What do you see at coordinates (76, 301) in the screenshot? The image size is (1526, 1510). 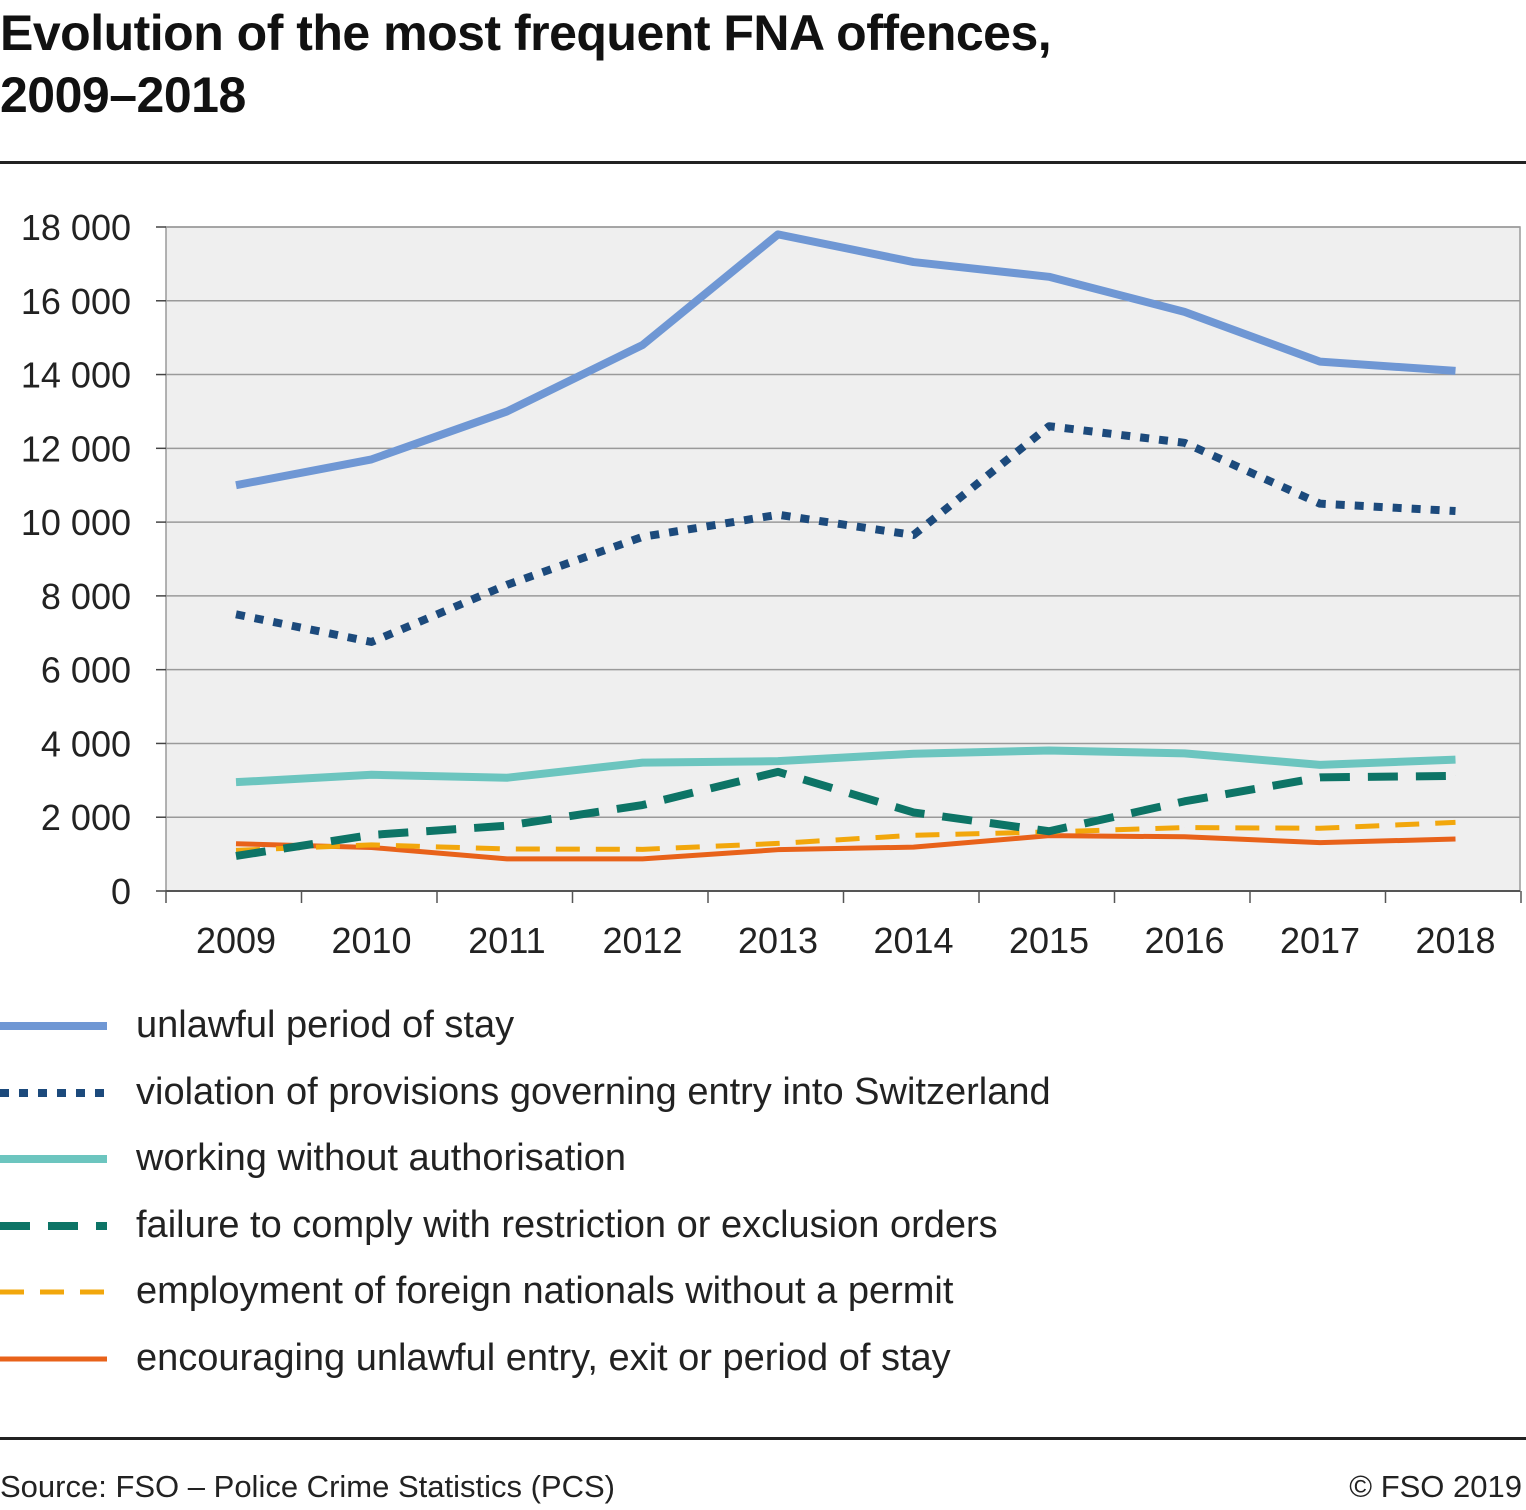 I see `y-tick-label: 16 000` at bounding box center [76, 301].